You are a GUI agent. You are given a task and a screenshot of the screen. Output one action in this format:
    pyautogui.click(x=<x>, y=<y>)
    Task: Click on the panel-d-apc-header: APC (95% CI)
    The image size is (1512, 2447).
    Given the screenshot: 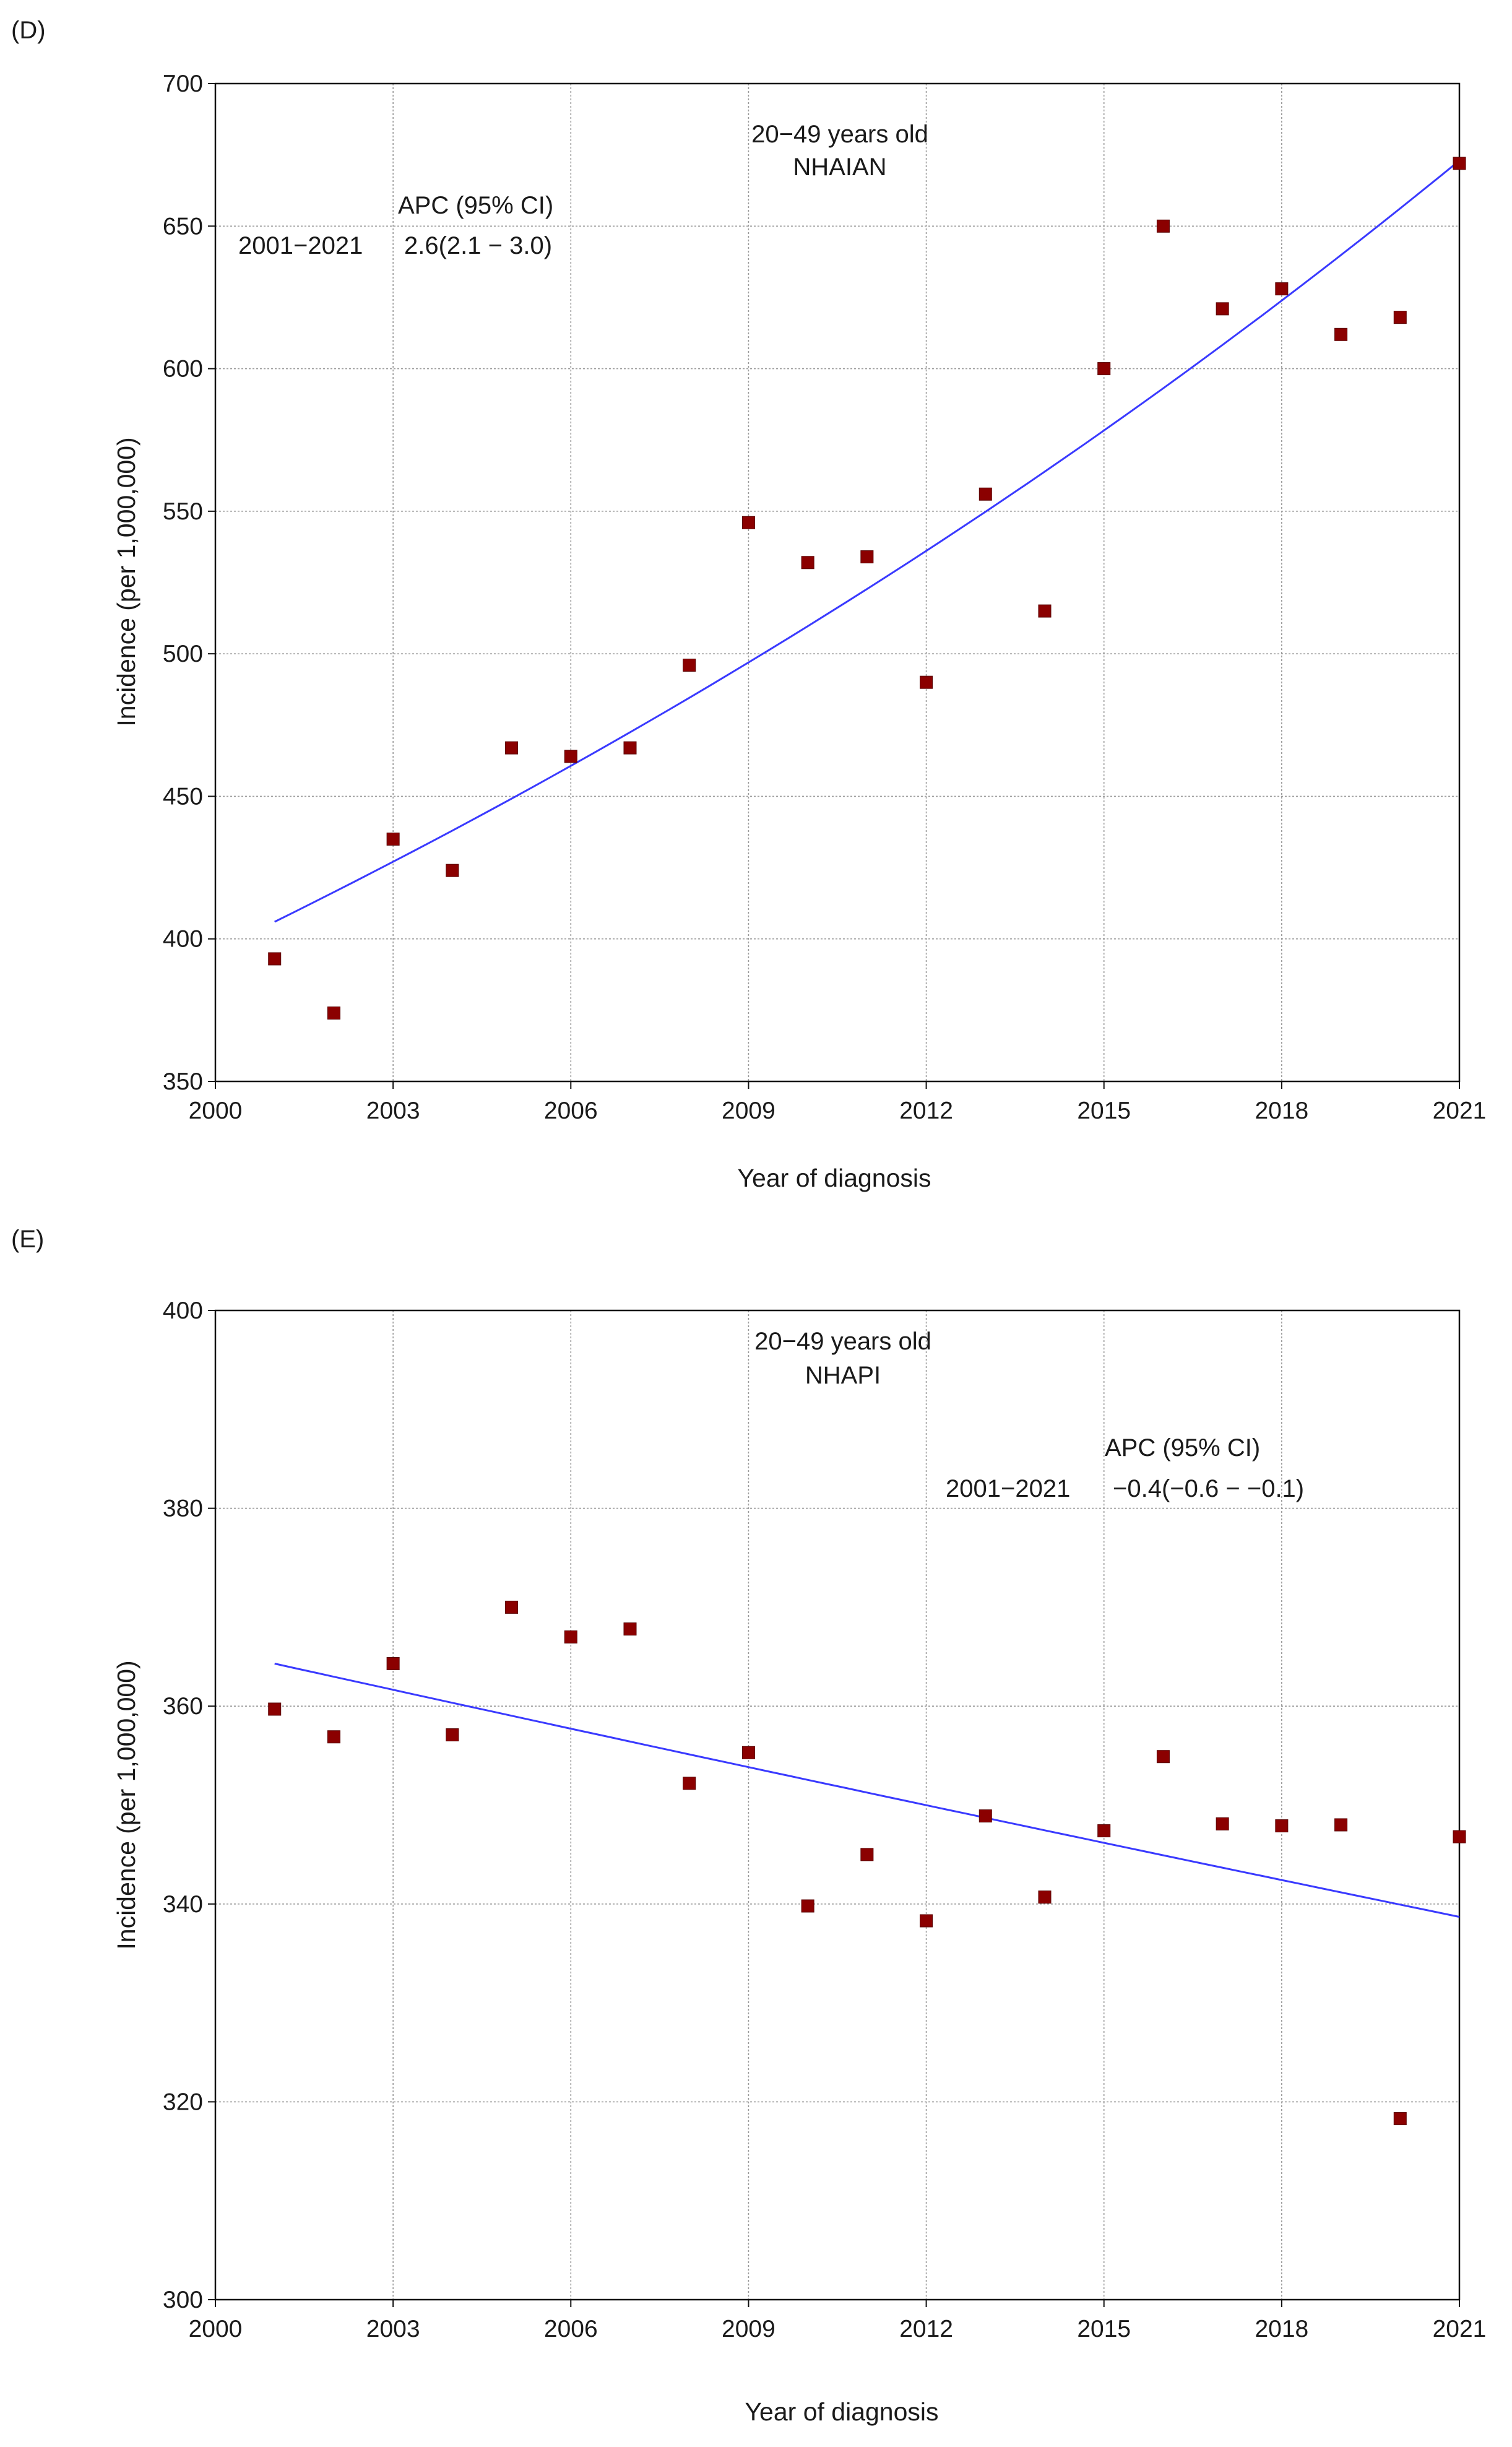 What is the action you would take?
    pyautogui.click(x=475, y=206)
    